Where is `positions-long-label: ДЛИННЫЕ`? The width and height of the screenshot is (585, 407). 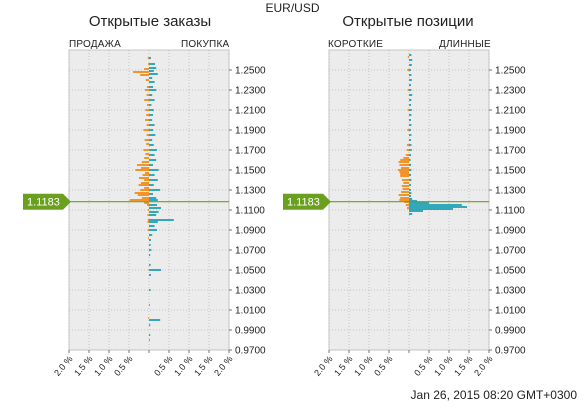 positions-long-label: ДЛИННЫЕ is located at coordinates (465, 44).